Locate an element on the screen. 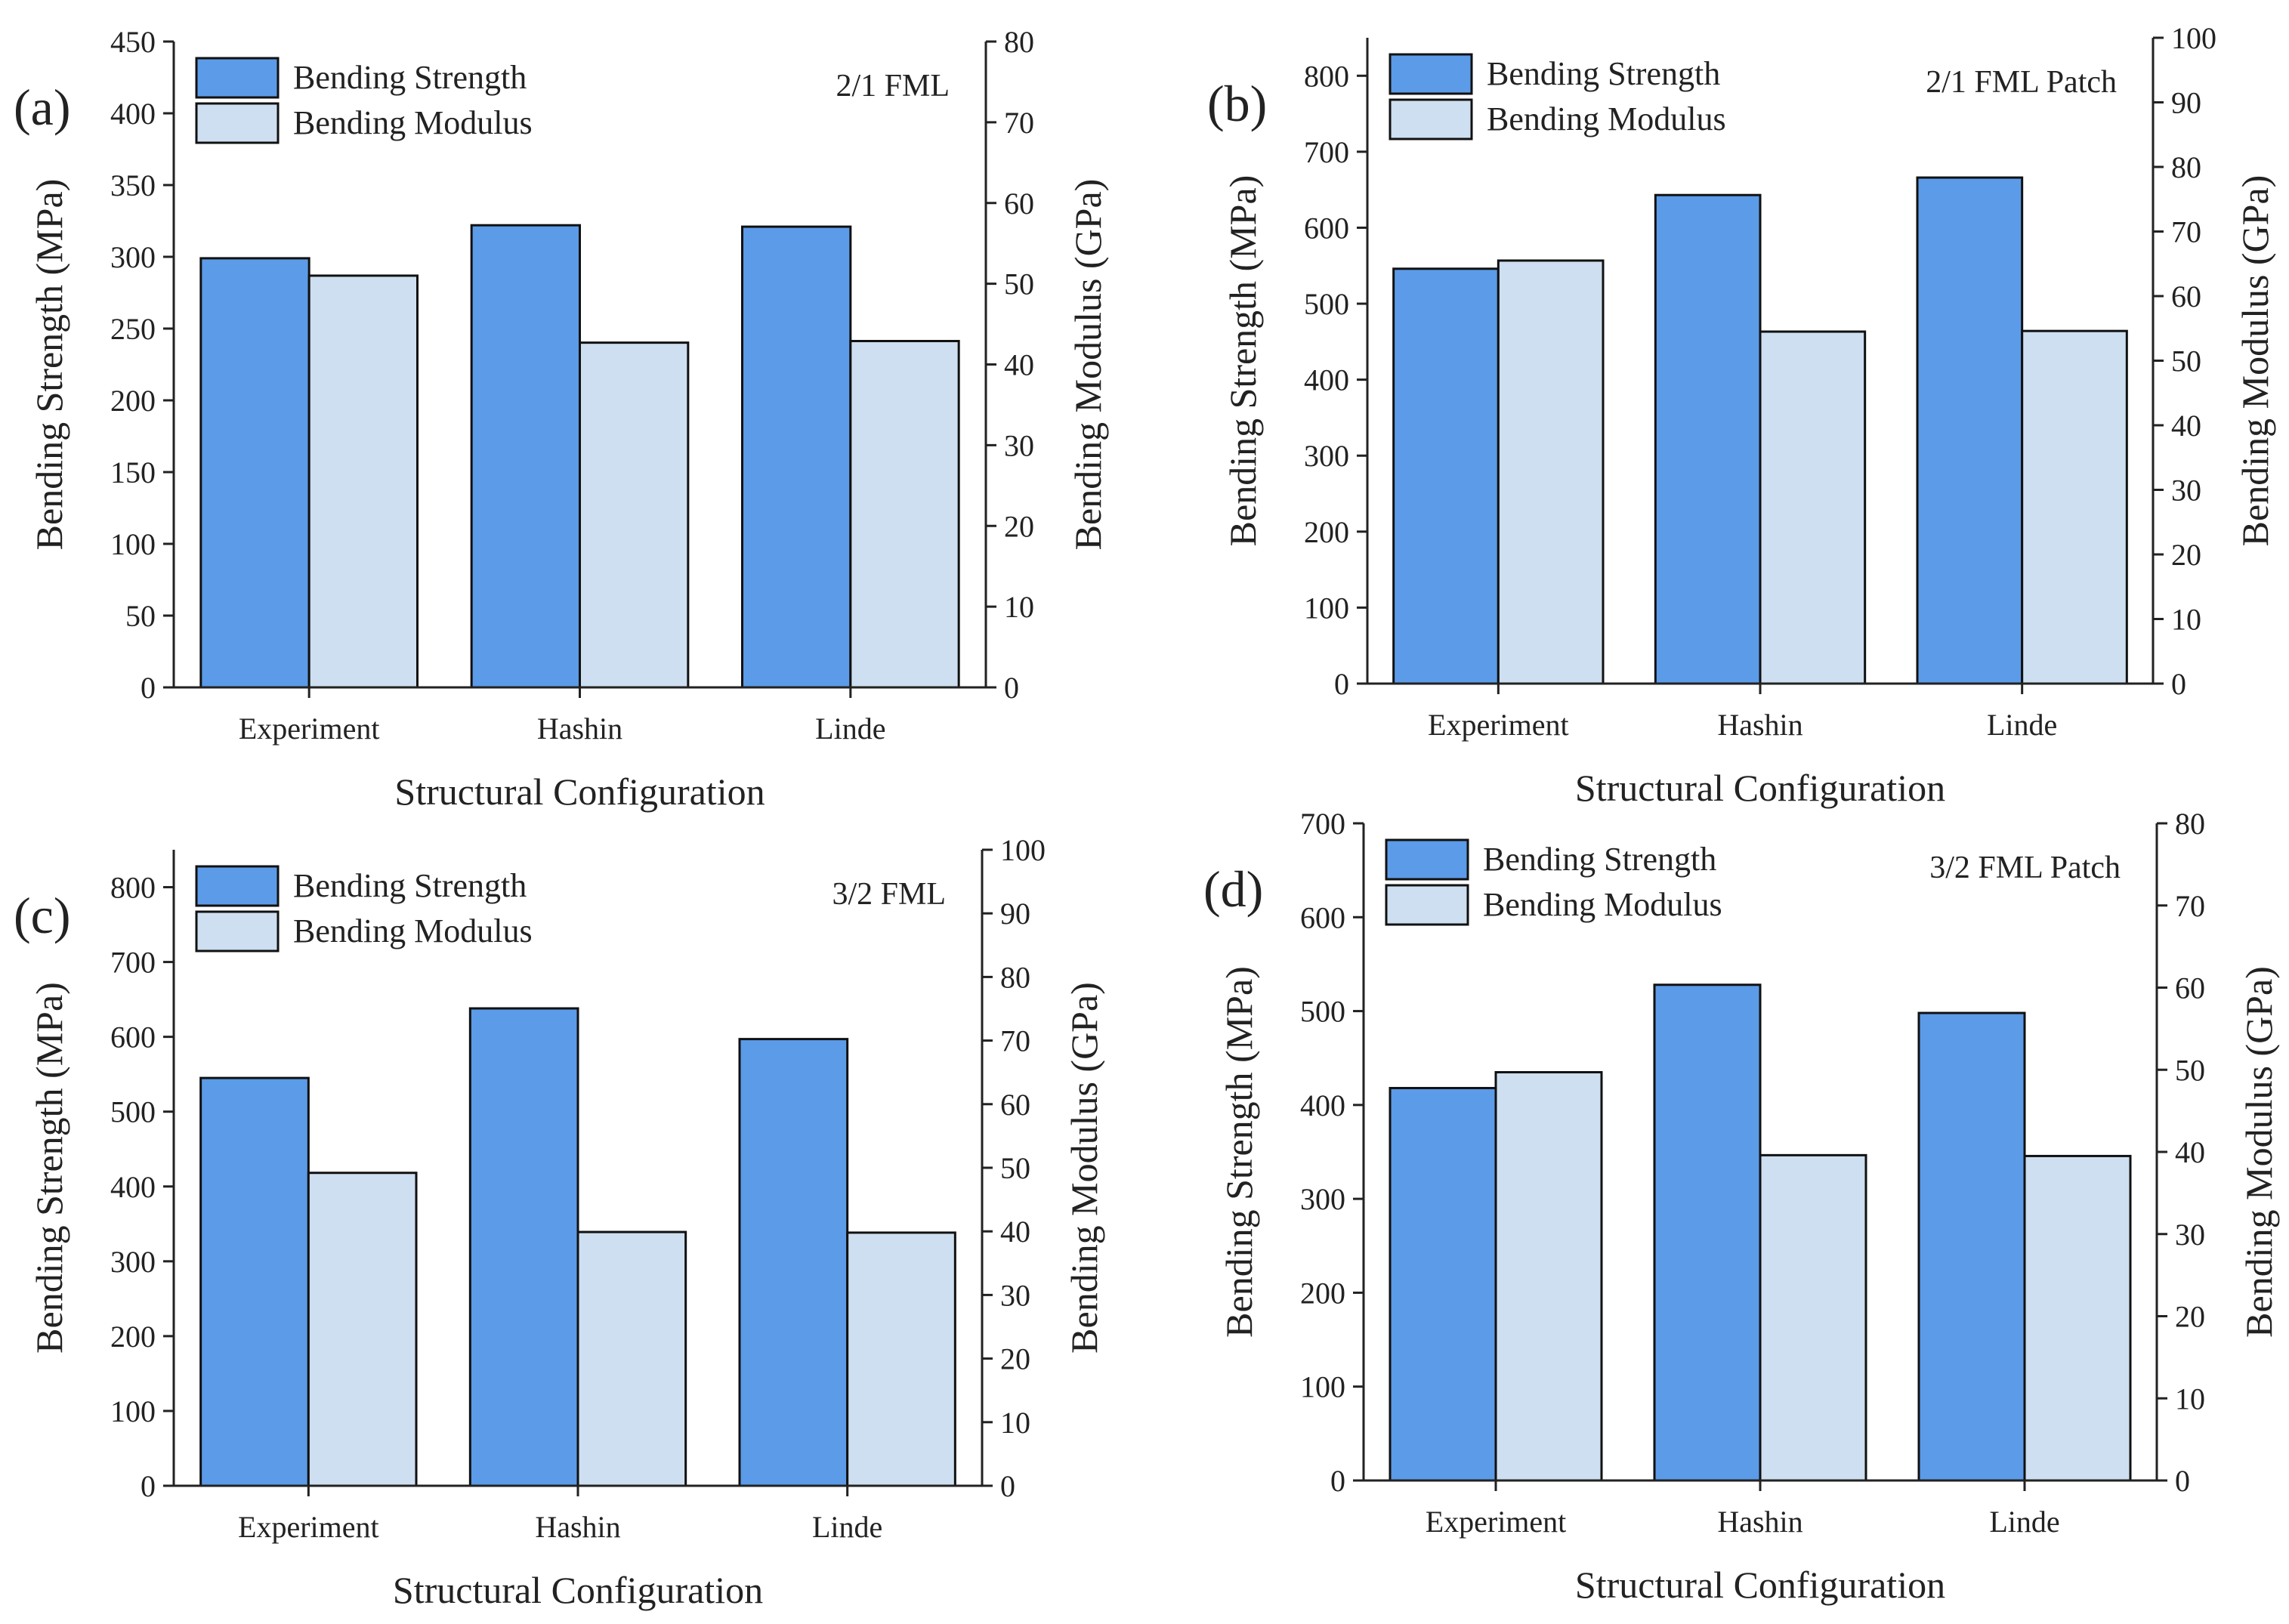 This screenshot has height=1624, width=2289. y-tick-label: 150 is located at coordinates (133, 472).